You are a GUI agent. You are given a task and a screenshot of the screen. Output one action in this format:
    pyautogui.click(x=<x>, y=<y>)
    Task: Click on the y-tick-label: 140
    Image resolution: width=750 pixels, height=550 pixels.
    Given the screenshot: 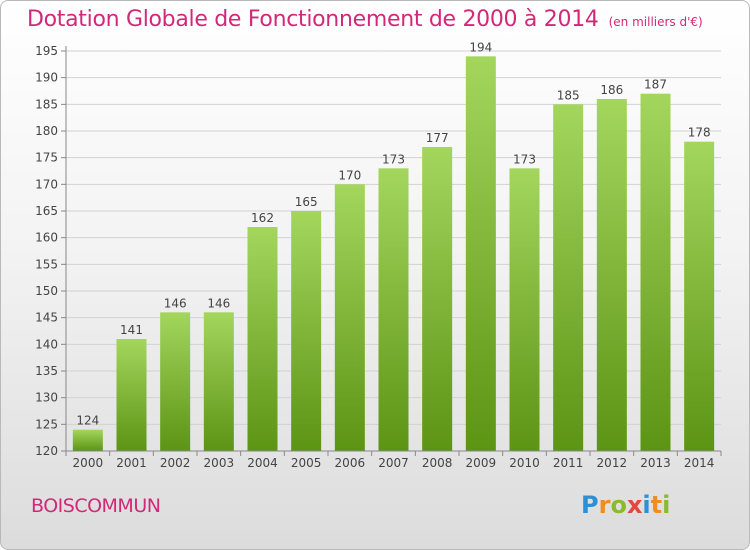 What is the action you would take?
    pyautogui.click(x=46, y=344)
    